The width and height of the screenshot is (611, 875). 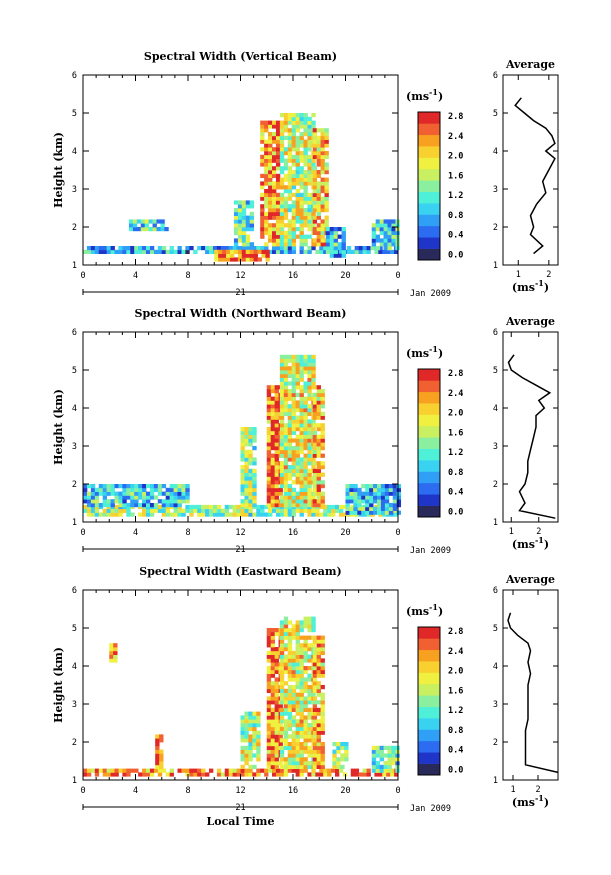 I want to click on average-x-label-close: ), so click(x=546, y=544).